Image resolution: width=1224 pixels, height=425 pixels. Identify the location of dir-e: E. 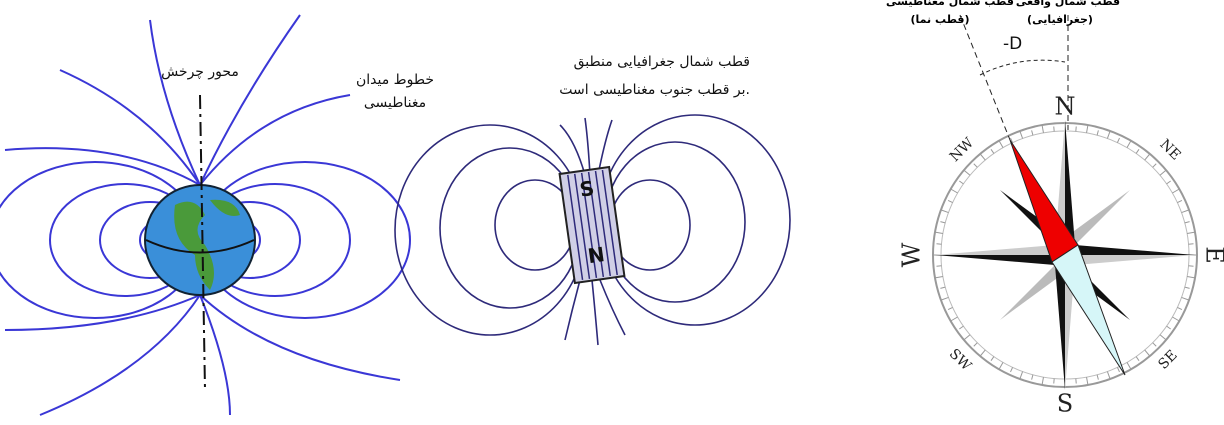
(1212, 255).